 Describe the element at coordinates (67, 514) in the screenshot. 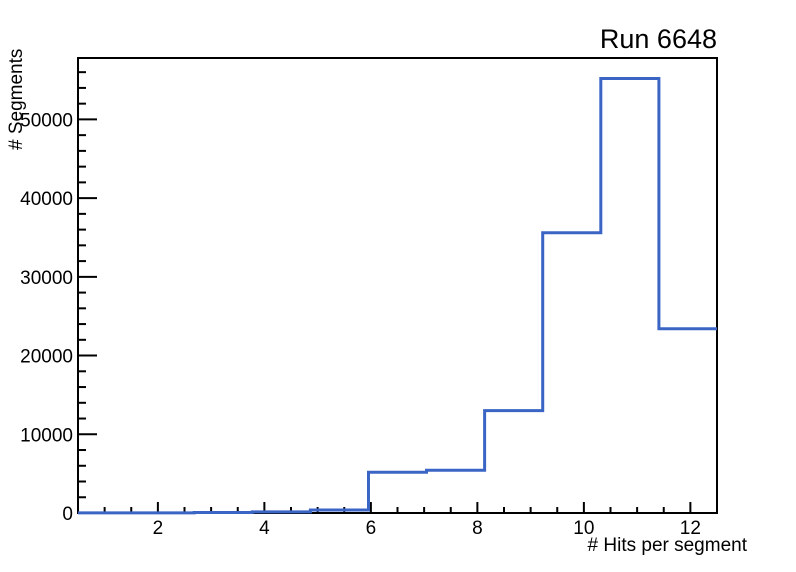

I see `y-tick-label: 0` at that location.